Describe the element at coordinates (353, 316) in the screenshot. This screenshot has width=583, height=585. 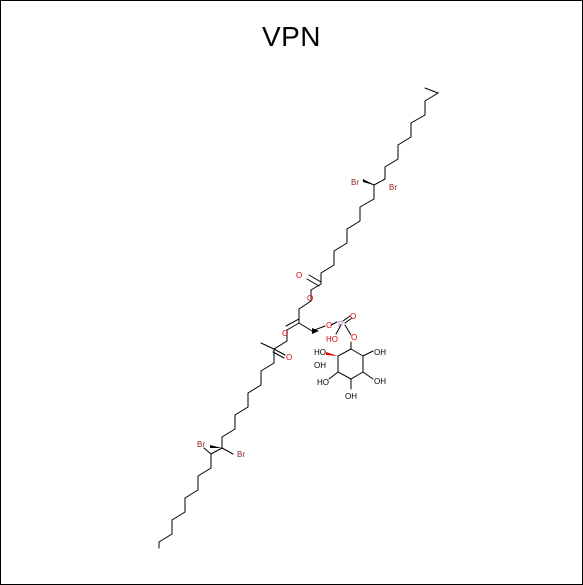
I see `atom-o-p-double: O` at that location.